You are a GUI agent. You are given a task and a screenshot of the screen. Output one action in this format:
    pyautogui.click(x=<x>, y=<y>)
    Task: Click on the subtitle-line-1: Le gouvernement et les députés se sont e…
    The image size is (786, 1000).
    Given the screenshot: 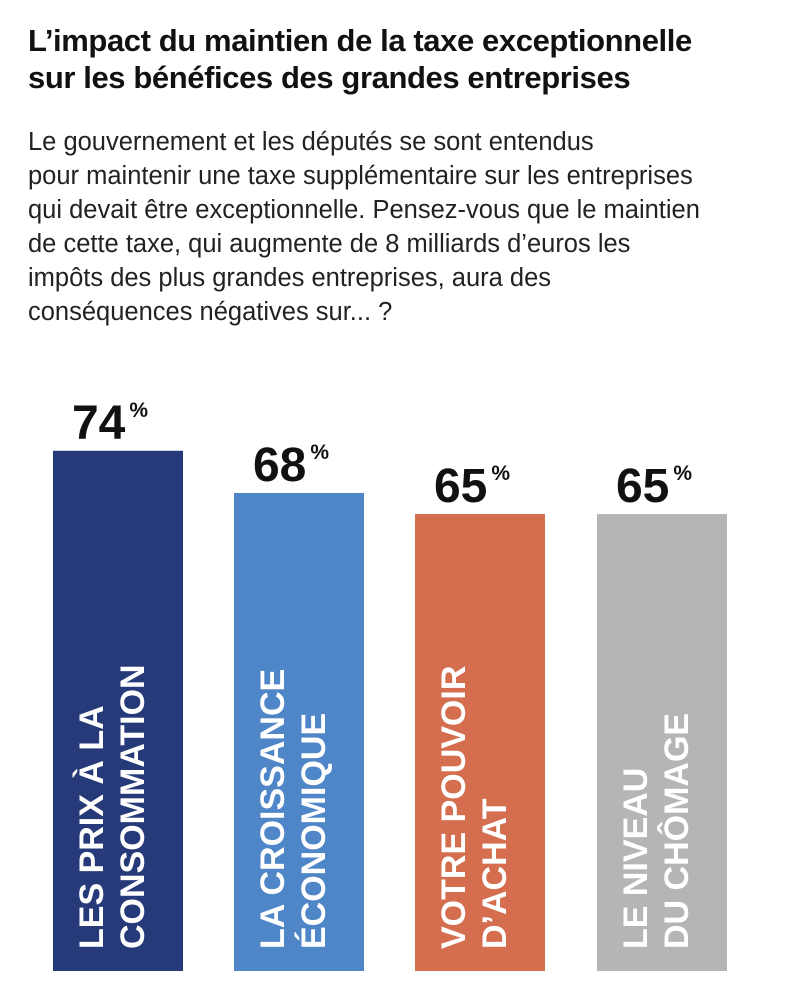 What is the action you would take?
    pyautogui.click(x=311, y=142)
    